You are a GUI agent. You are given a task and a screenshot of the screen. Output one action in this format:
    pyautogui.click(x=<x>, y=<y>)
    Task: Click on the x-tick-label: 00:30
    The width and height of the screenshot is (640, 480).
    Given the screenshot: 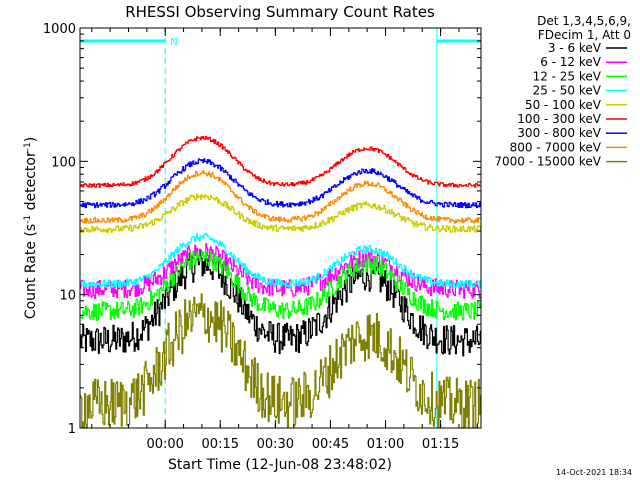 What is the action you would take?
    pyautogui.click(x=275, y=444)
    